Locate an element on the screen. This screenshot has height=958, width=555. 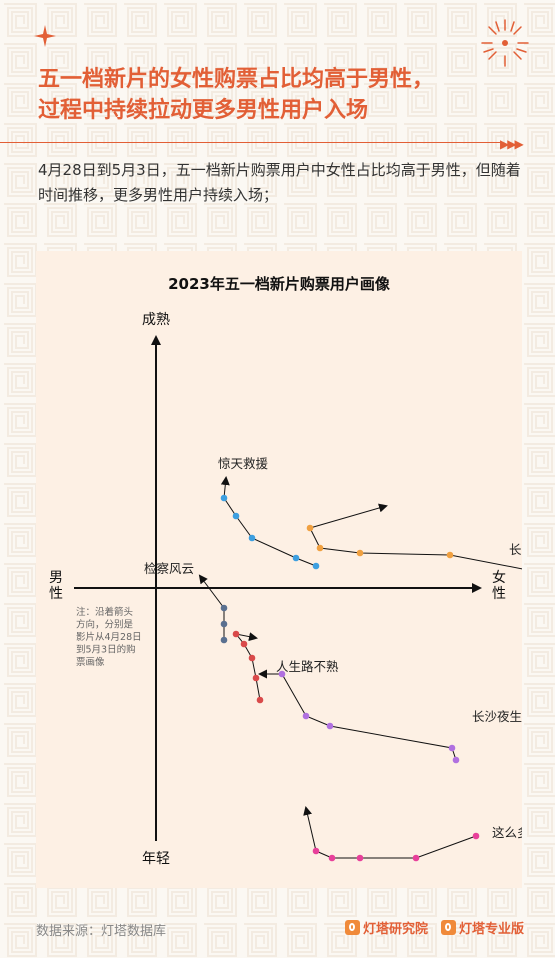
x-axis-right-label: 女性 is located at coordinates (499, 585).